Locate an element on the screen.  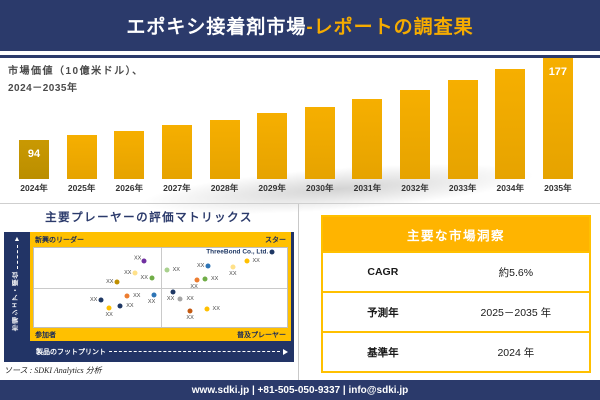
header-bar: エポキシ接着剤市場 -レポートの調査果 is located at coordinates (300, 25).